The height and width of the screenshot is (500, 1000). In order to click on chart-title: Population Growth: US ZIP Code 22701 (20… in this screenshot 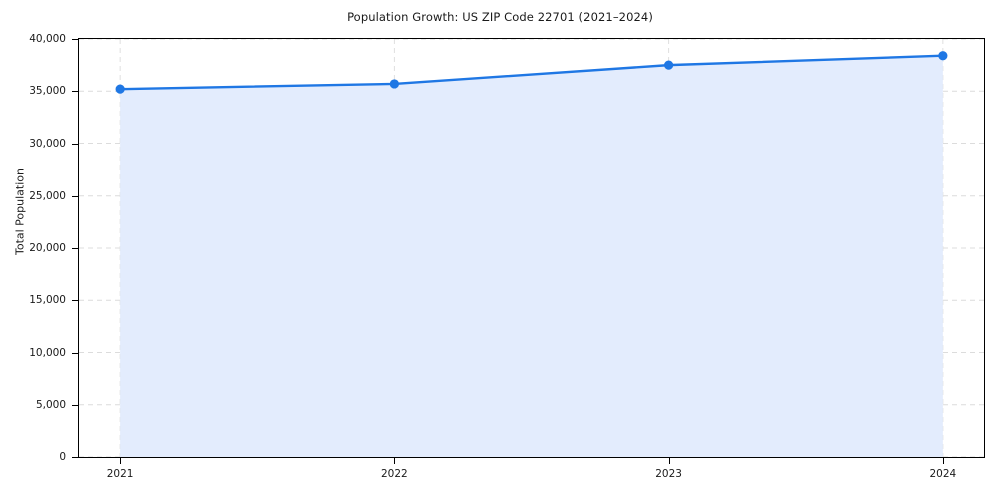, I will do `click(500, 17)`.